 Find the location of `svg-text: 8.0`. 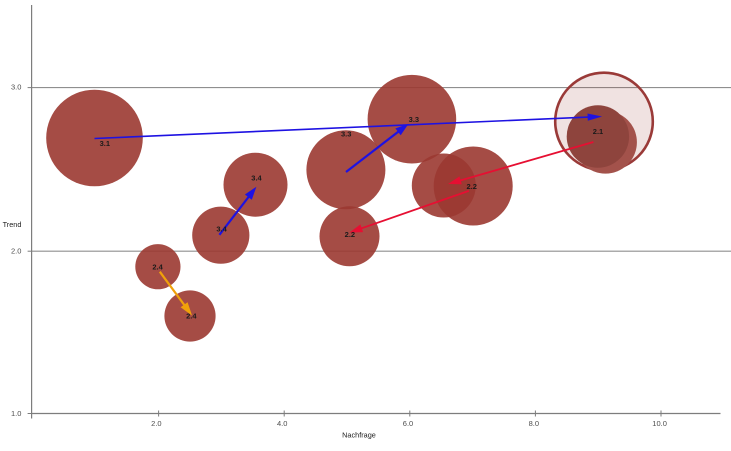

svg-text: 8.0 is located at coordinates (534, 423).